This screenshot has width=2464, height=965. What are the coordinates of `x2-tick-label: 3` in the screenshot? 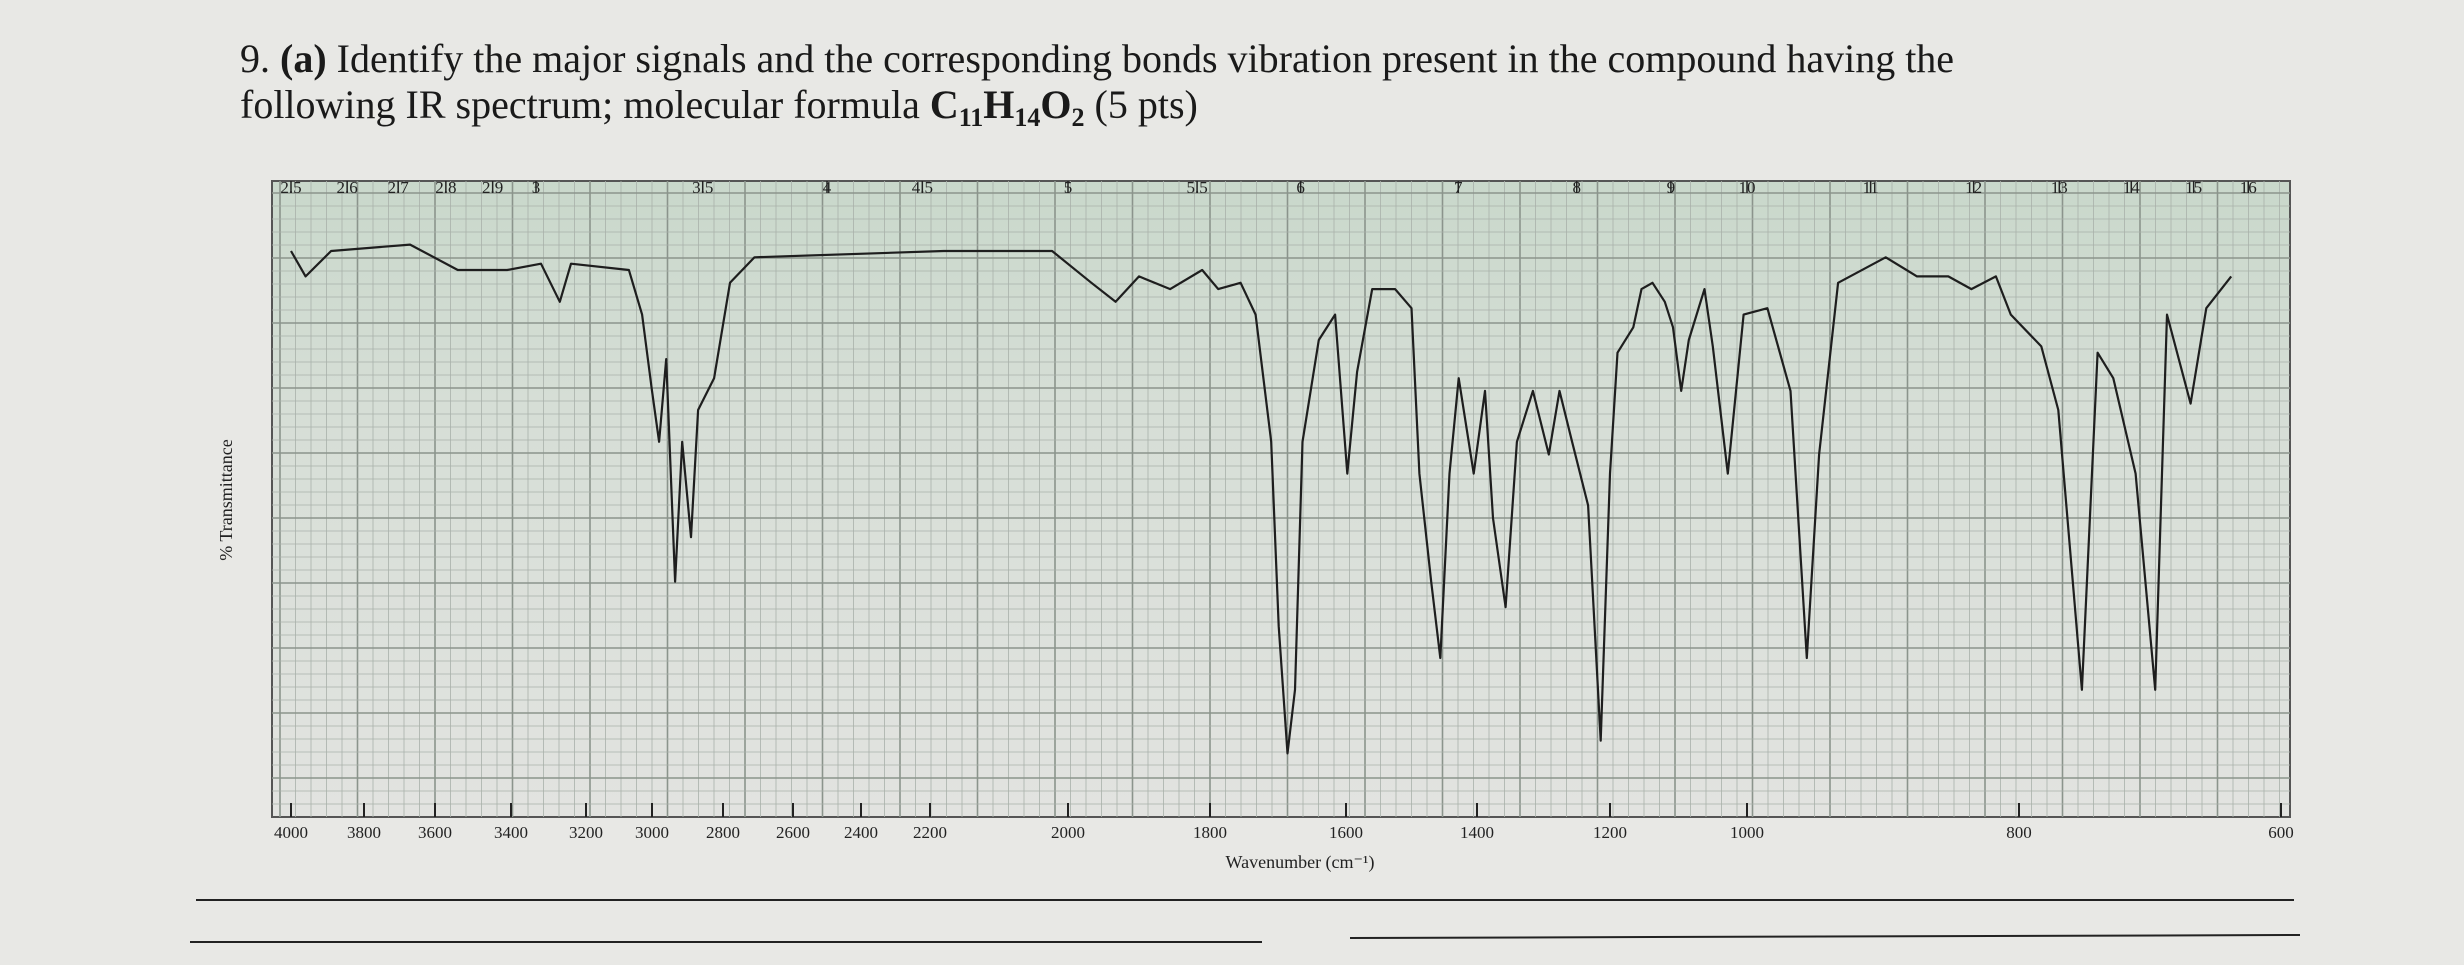 It's located at (536, 187).